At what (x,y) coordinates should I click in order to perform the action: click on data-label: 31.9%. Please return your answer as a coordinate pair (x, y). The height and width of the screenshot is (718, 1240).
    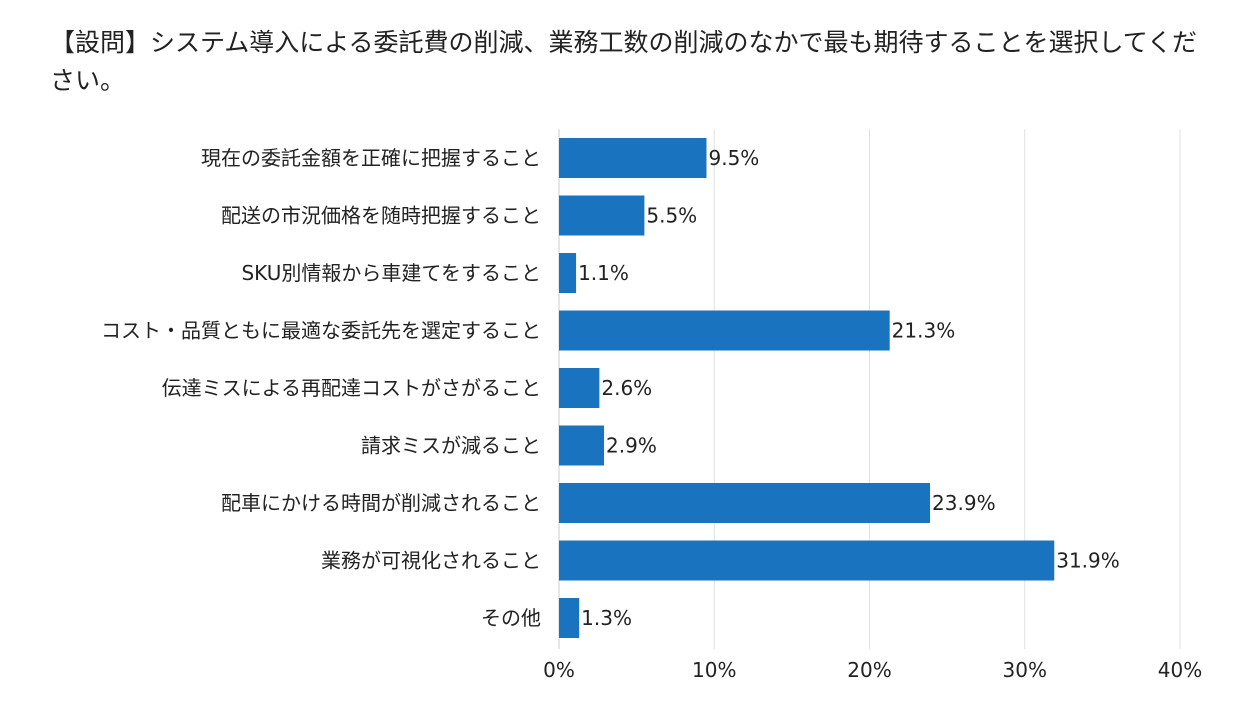
    Looking at the image, I should click on (1088, 561).